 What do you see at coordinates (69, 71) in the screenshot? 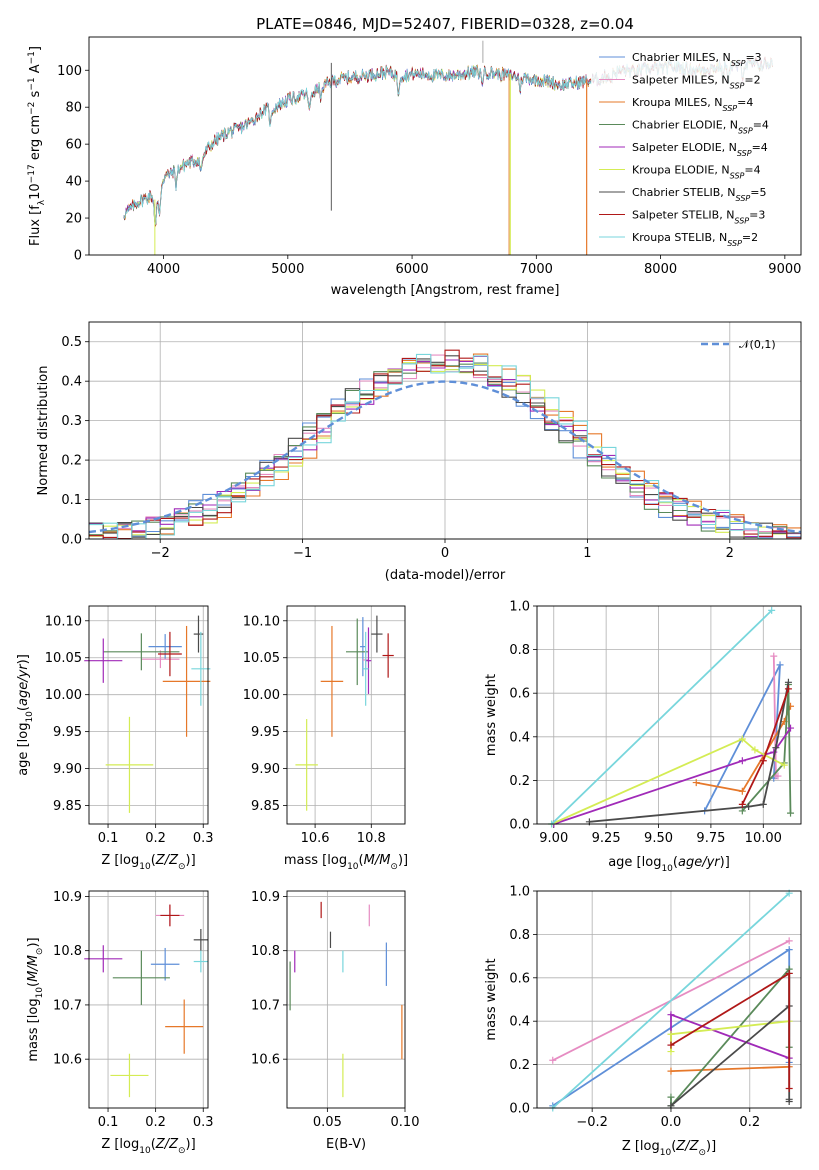
I see `y-tick-label: 100` at bounding box center [69, 71].